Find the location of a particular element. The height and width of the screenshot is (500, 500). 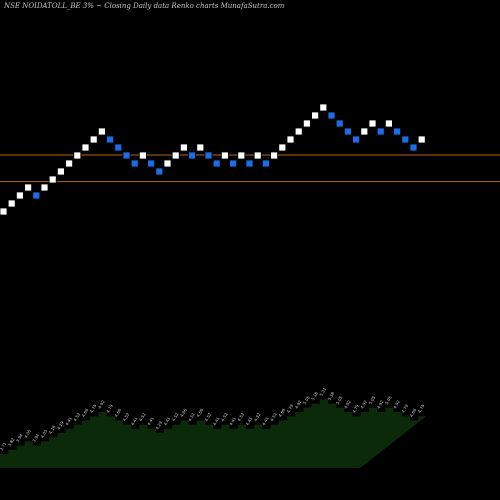

volume-label-32: 4.41 is located at coordinates (265, 421).